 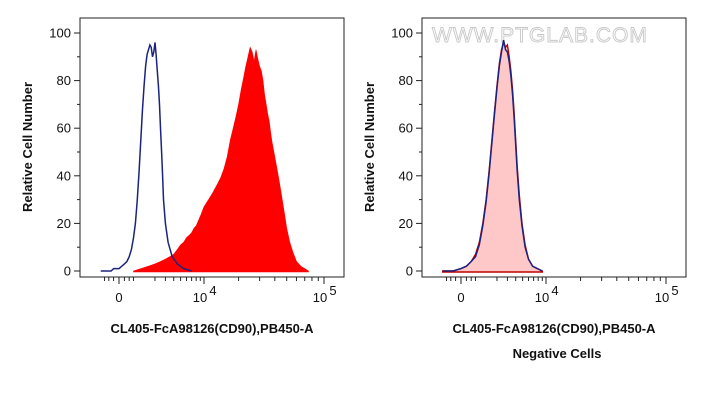 What do you see at coordinates (540, 35) in the screenshot?
I see `watermark: WWW.PTGLAB.COM` at bounding box center [540, 35].